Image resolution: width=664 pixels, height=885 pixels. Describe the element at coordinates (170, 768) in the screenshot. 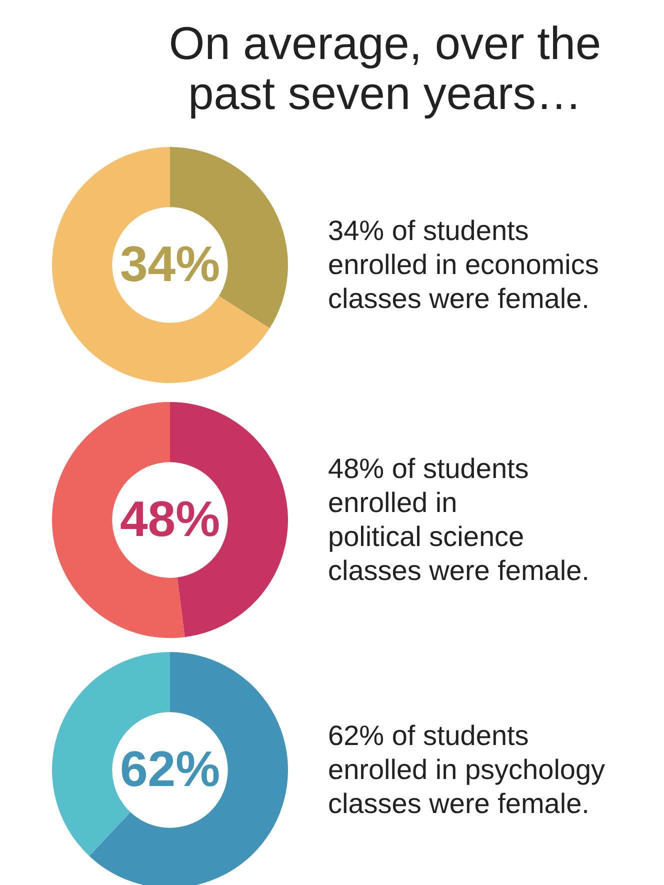

I see `data-label: 62%` at that location.